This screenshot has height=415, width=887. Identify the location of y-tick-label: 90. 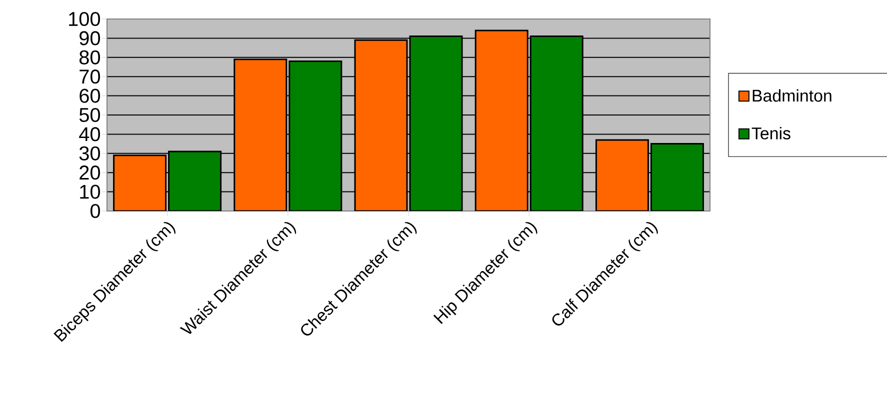
(90, 38).